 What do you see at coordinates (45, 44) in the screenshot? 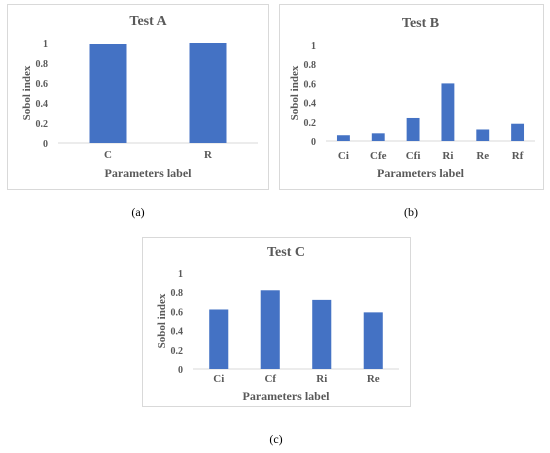
I see `chart-a-ytick: 1` at bounding box center [45, 44].